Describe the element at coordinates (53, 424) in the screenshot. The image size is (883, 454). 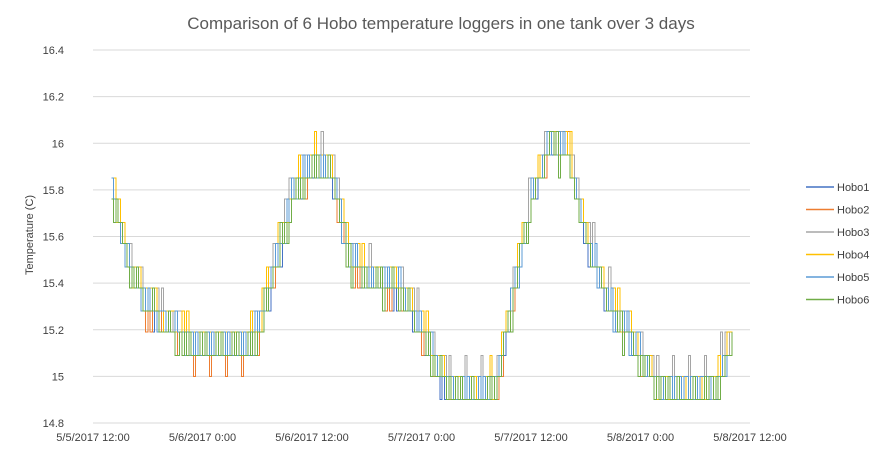
I see `y-tick-label: 14.8` at that location.